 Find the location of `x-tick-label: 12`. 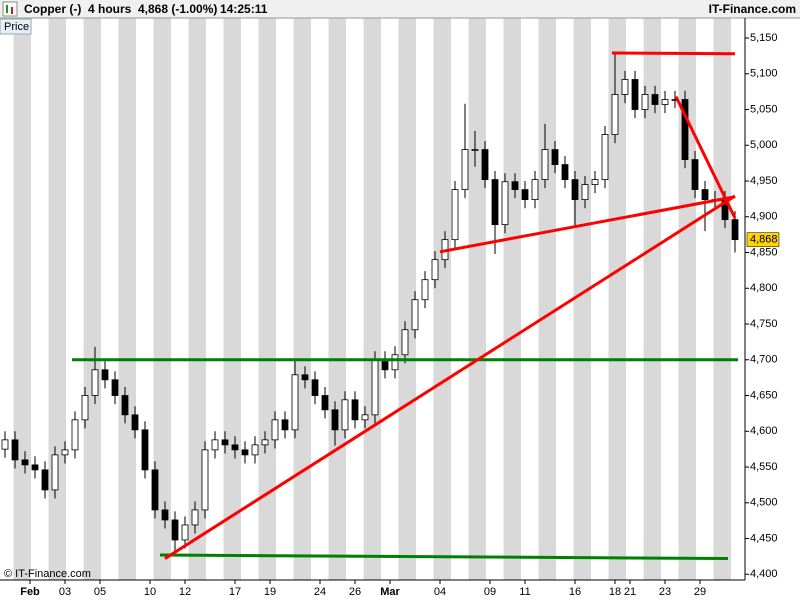

x-tick-label: 12 is located at coordinates (185, 592).